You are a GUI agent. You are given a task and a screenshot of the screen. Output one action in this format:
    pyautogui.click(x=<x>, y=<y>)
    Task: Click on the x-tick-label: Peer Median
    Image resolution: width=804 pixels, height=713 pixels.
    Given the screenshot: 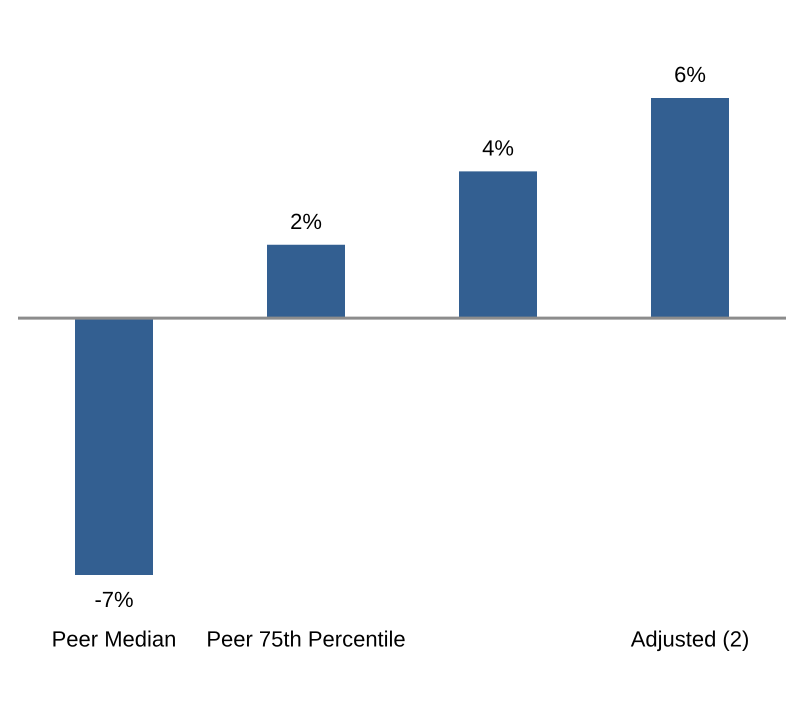 What is the action you would take?
    pyautogui.click(x=114, y=639)
    